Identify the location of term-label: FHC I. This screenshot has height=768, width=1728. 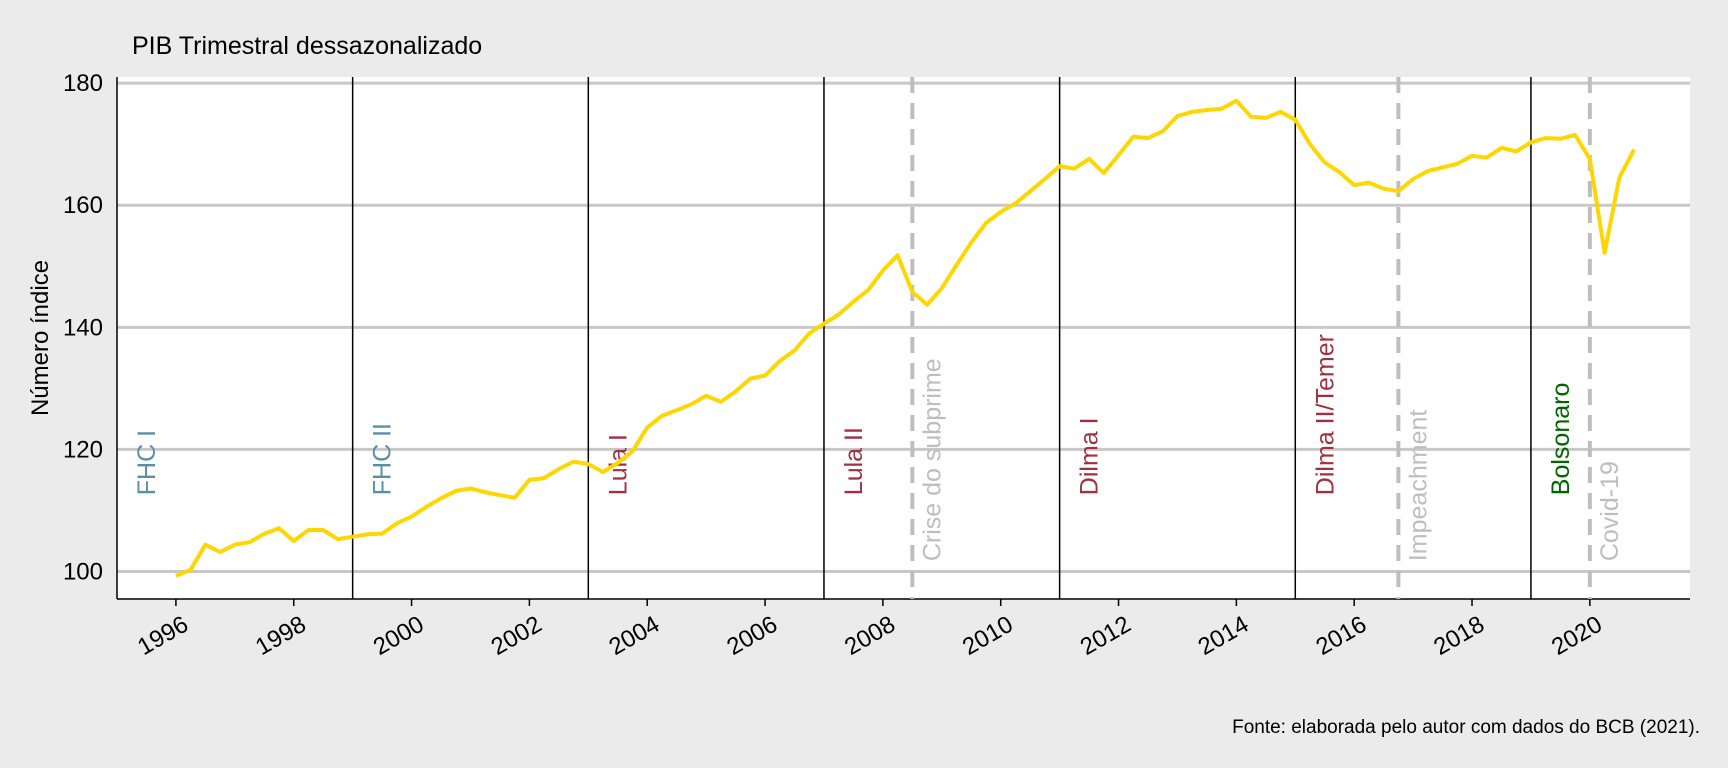
(147, 462).